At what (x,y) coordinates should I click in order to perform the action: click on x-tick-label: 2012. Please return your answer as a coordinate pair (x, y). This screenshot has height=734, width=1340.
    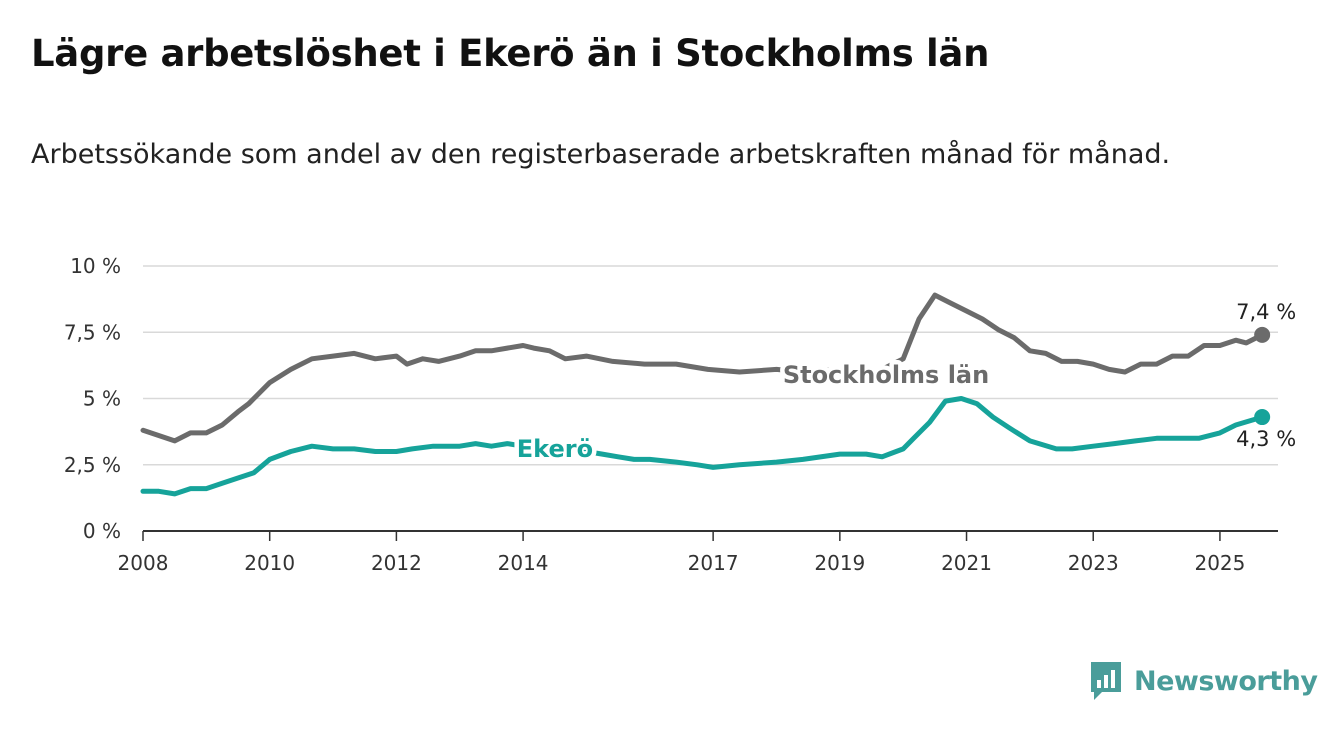
    Looking at the image, I should click on (396, 563).